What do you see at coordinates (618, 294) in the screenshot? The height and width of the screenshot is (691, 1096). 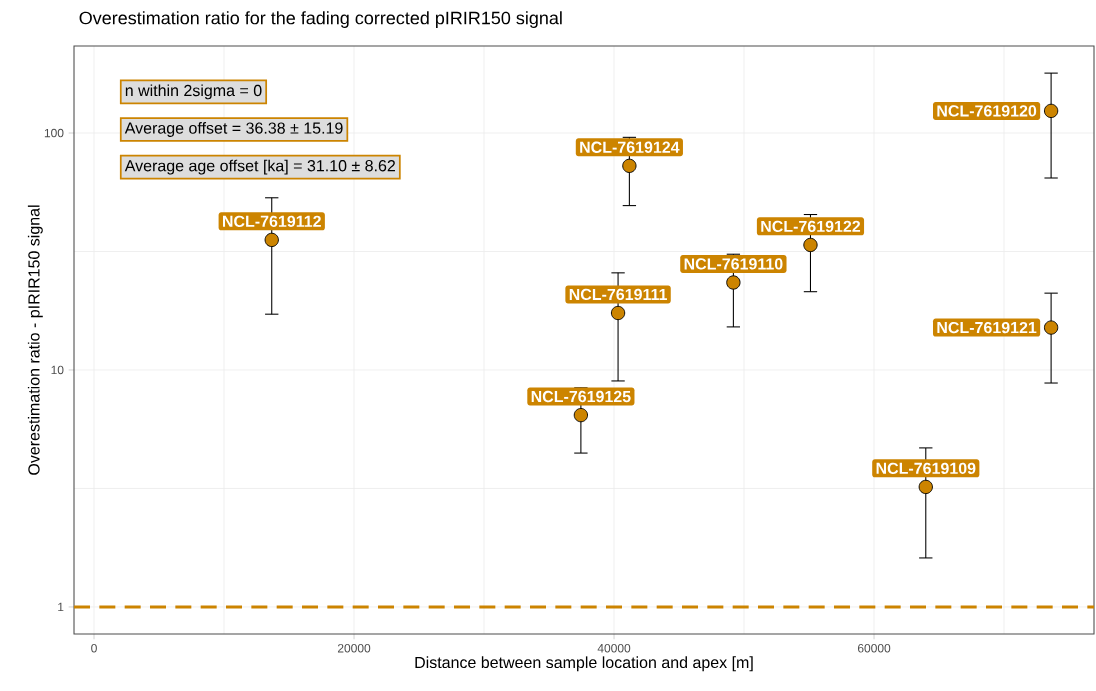 I see `annotation: NCL-7619111` at bounding box center [618, 294].